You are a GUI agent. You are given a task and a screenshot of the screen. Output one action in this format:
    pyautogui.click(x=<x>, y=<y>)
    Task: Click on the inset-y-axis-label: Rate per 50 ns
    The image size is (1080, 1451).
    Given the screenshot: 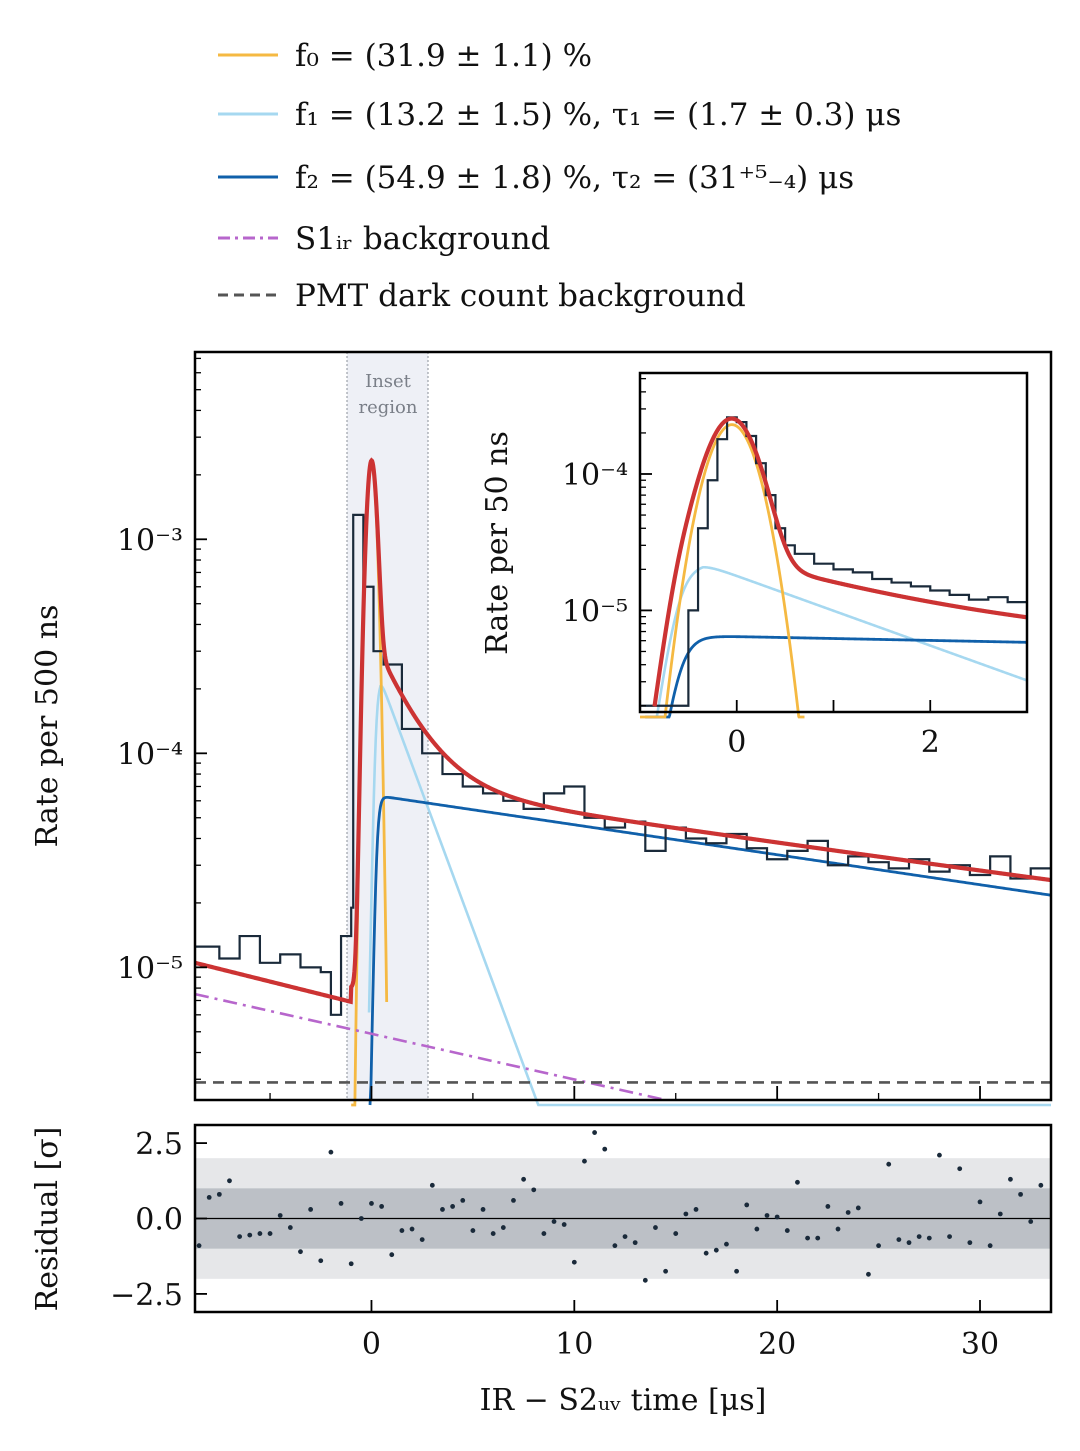 What is the action you would take?
    pyautogui.click(x=497, y=543)
    